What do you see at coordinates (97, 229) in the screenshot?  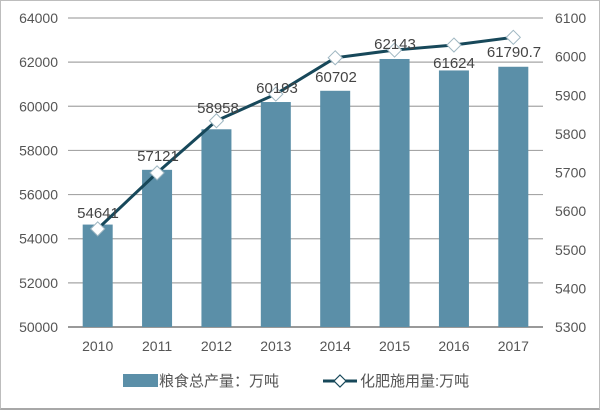 I see `line-marker-2010` at bounding box center [97, 229].